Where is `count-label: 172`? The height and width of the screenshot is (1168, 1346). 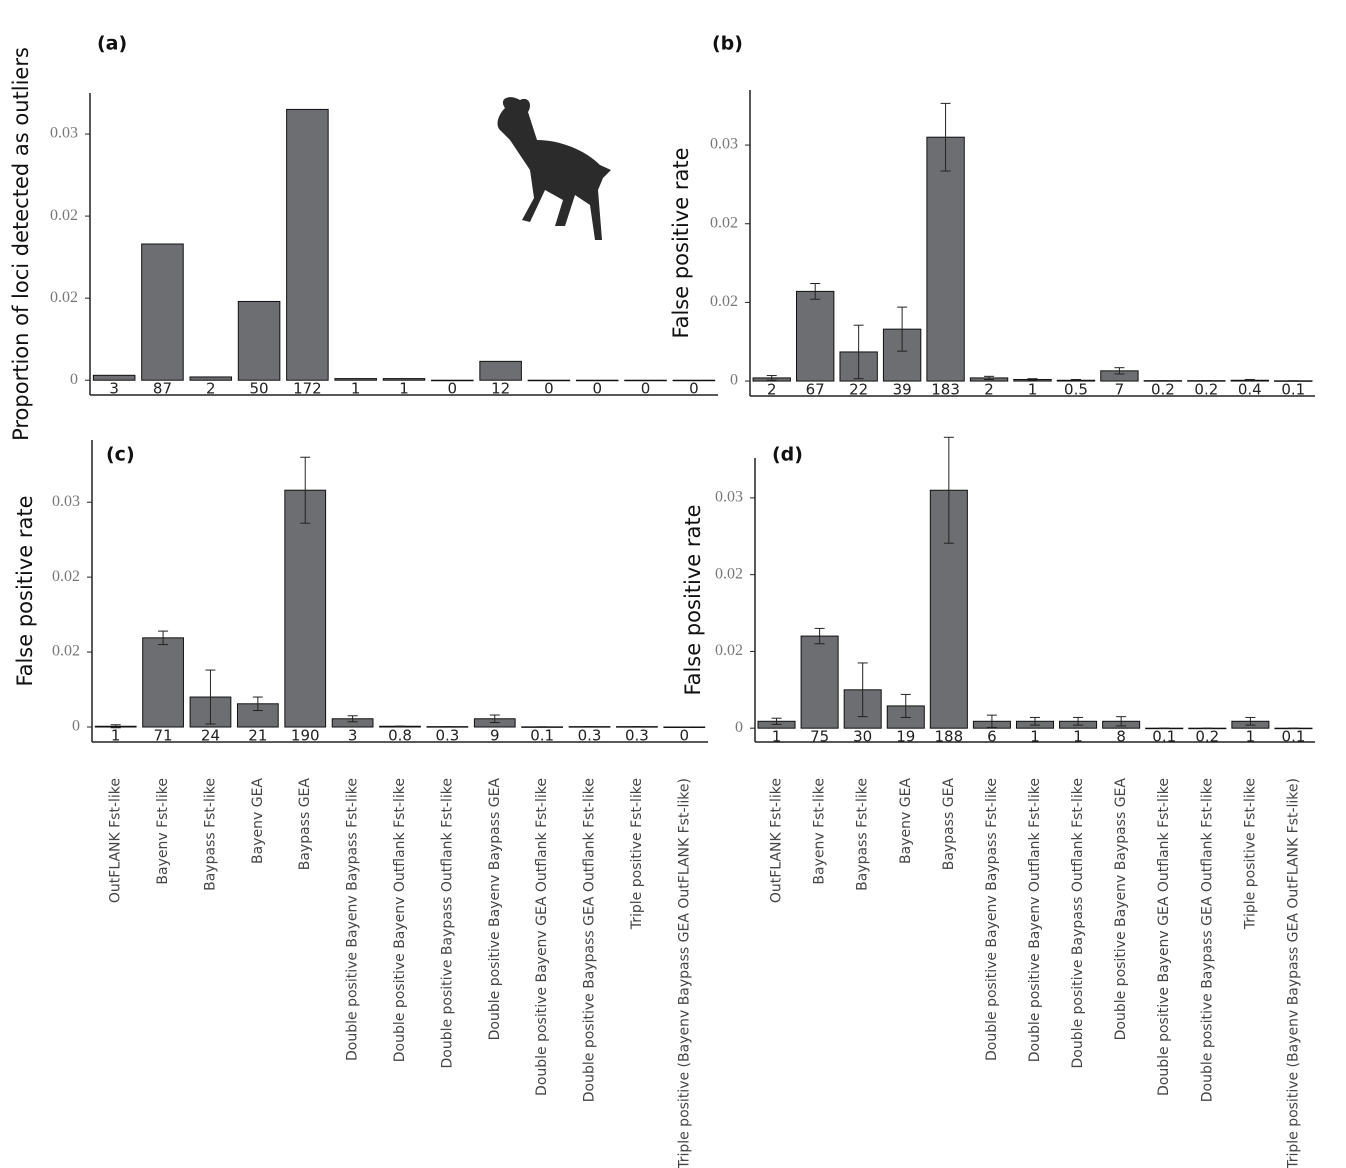 count-label: 172 is located at coordinates (307, 389).